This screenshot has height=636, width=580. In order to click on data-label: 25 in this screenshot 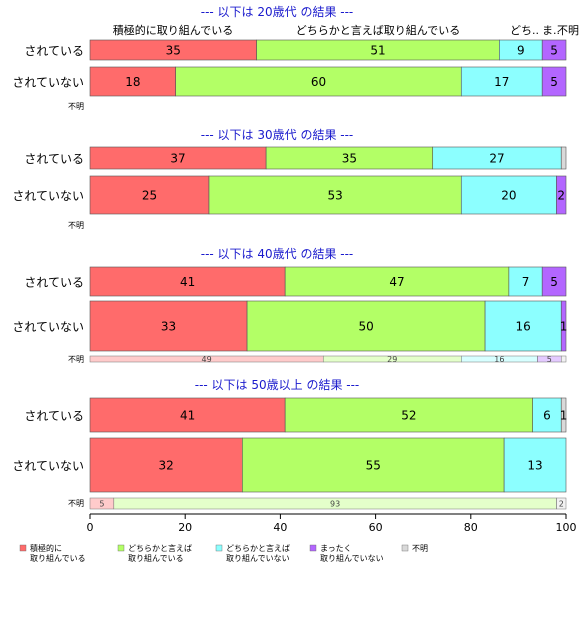, I will do `click(149, 196)`.